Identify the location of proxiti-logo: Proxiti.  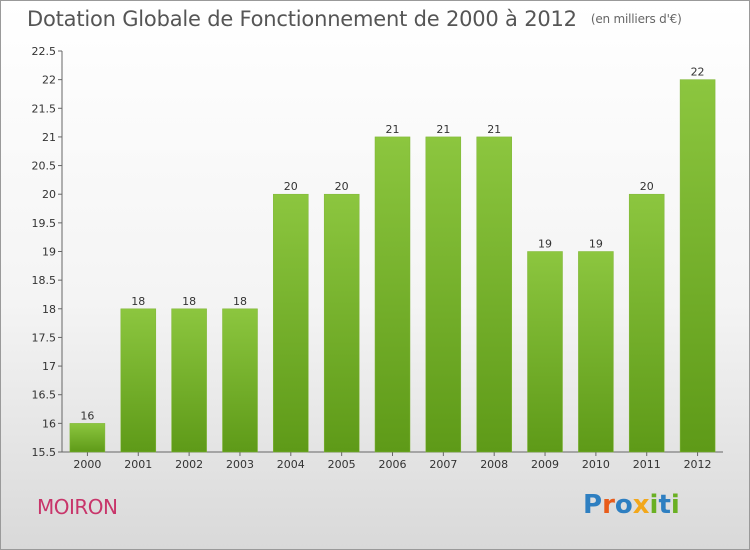
(631, 505).